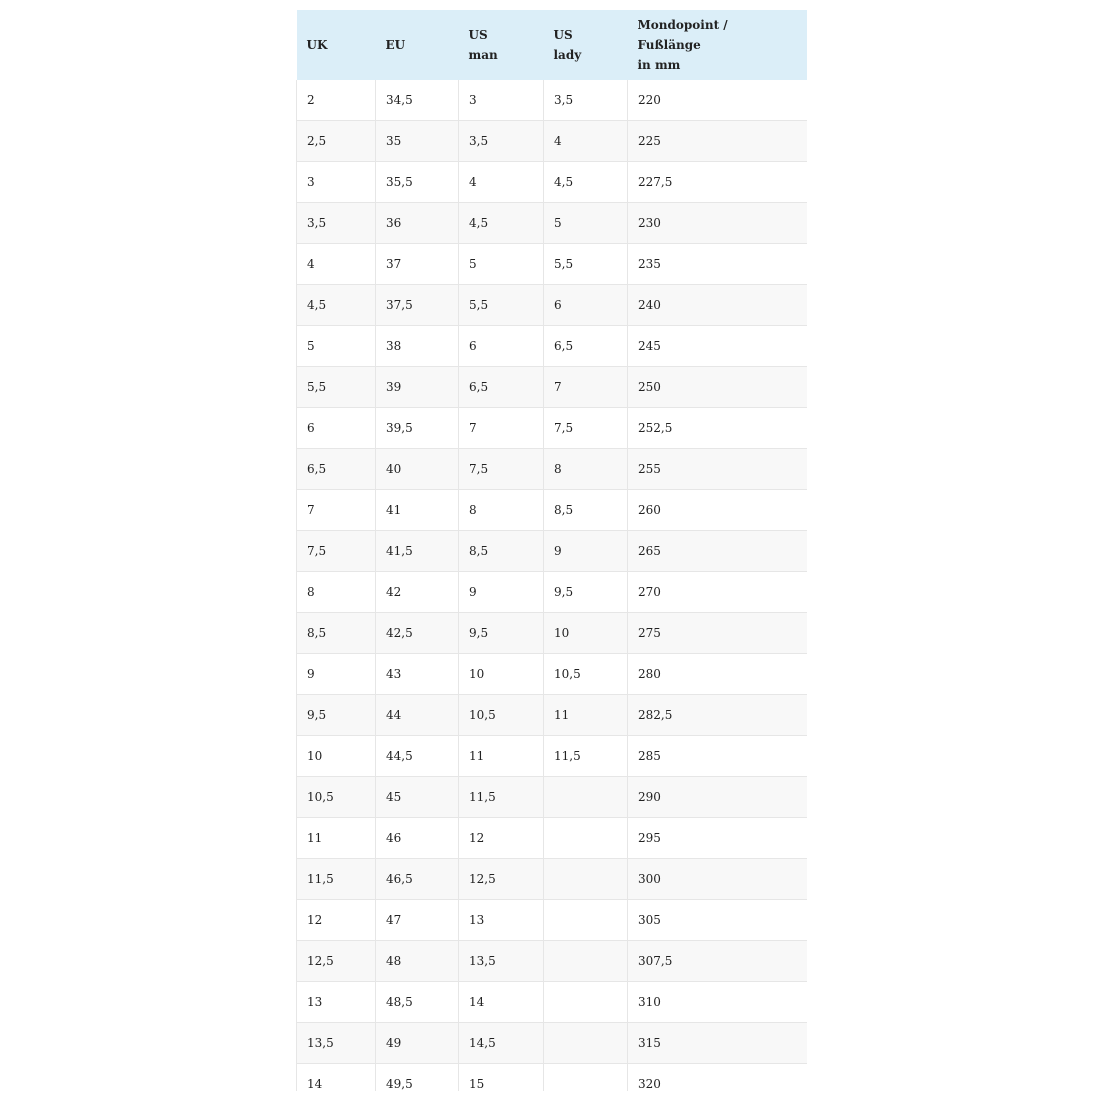  What do you see at coordinates (336, 879) in the screenshot?
I see `cell-uk: 11,5` at bounding box center [336, 879].